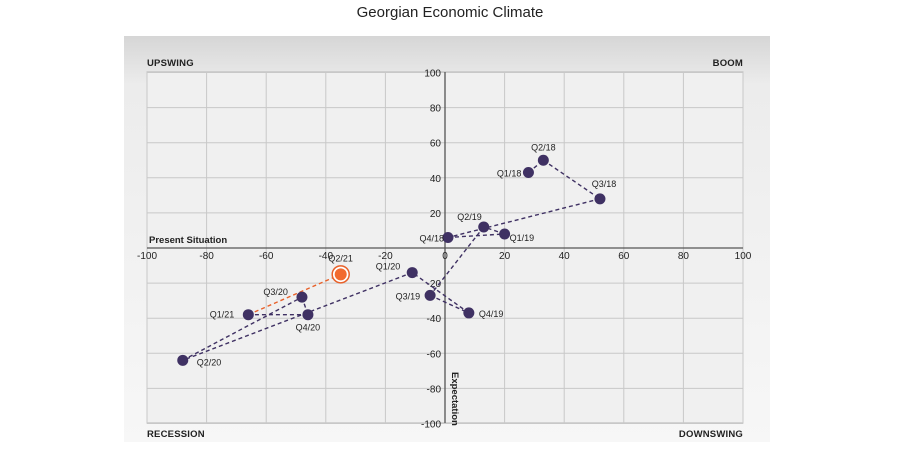 The image size is (900, 450). What do you see at coordinates (206, 256) in the screenshot?
I see `x-tick-label: -80` at bounding box center [206, 256].